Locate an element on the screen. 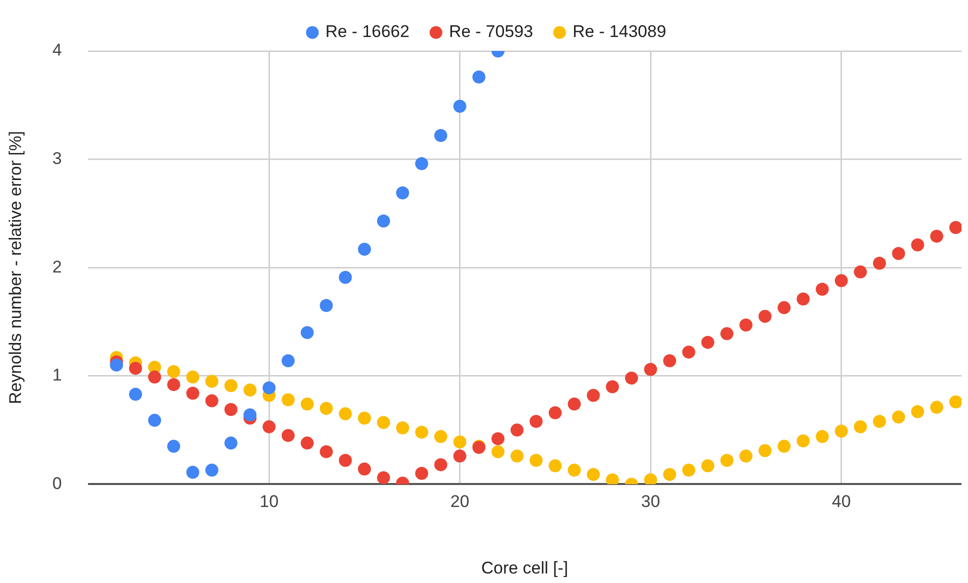 This screenshot has width=968, height=583. y-tick-label: 1 is located at coordinates (57, 375).